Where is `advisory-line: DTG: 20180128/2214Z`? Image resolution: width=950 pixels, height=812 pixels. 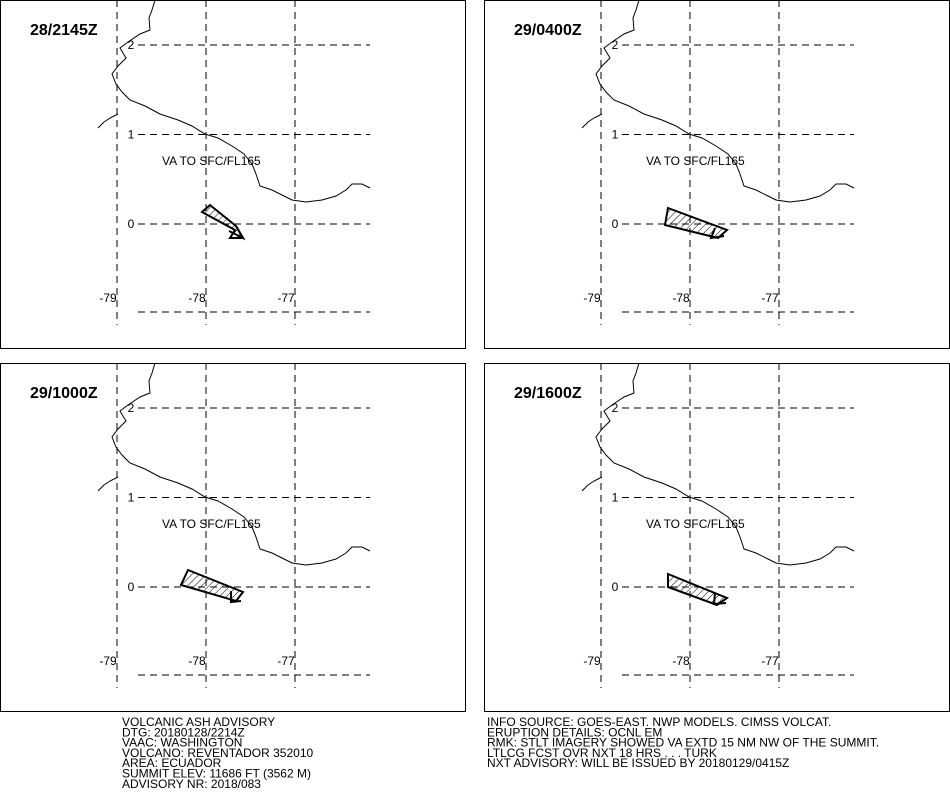 advisory-line: DTG: 20180128/2214Z is located at coordinates (183, 732).